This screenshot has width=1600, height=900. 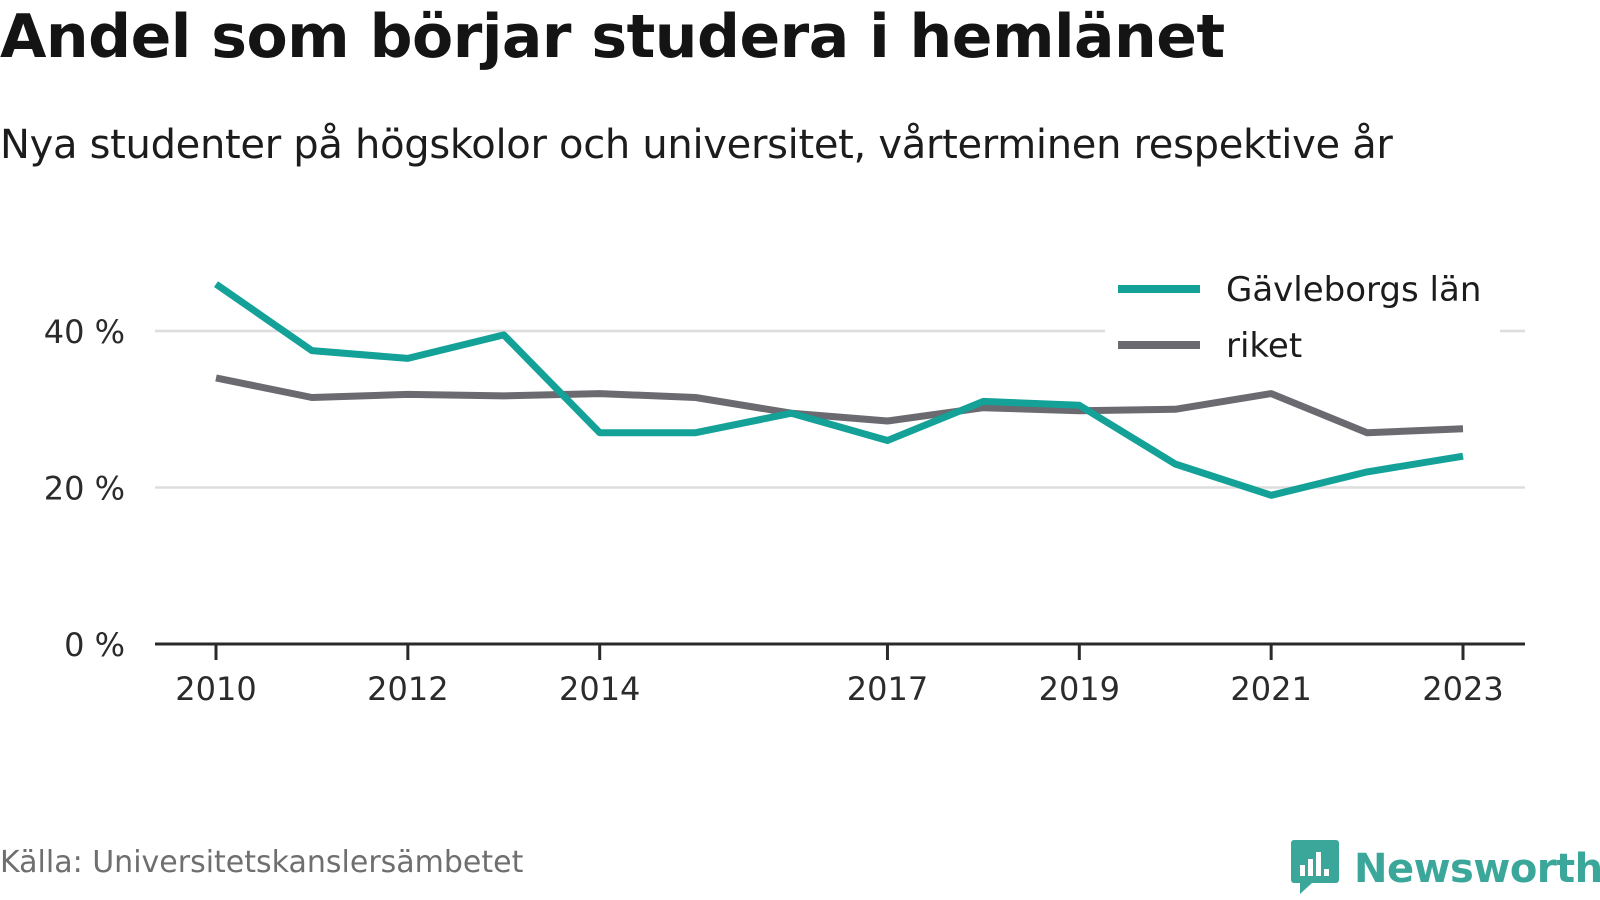 What do you see at coordinates (1079, 689) in the screenshot?
I see `x-tick-label: 2019` at bounding box center [1079, 689].